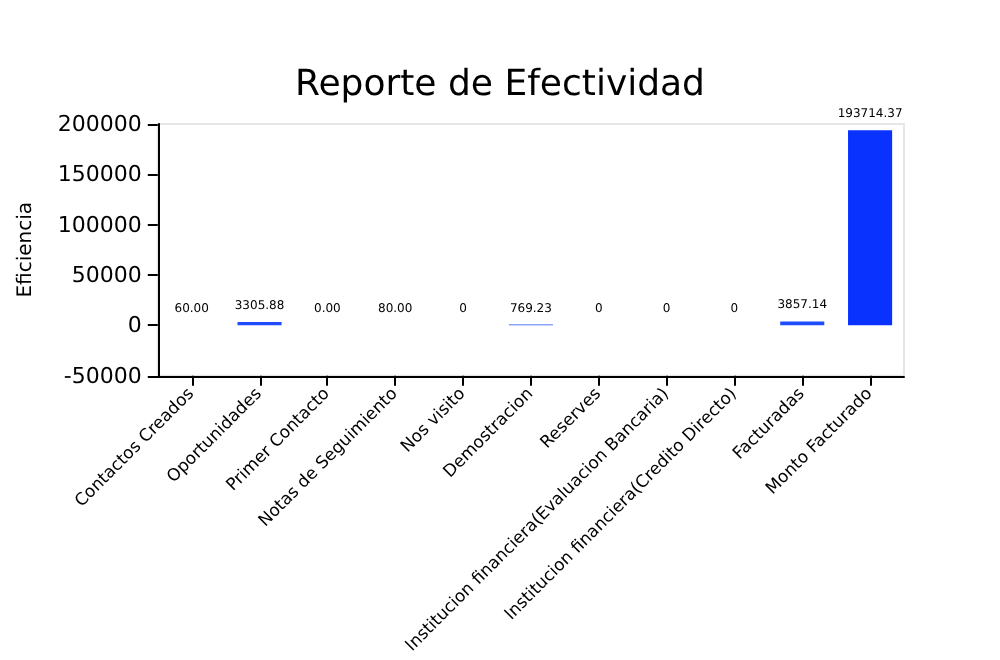 The width and height of the screenshot is (1000, 660). What do you see at coordinates (99, 124) in the screenshot?
I see `y-tick-label: 200000` at bounding box center [99, 124].